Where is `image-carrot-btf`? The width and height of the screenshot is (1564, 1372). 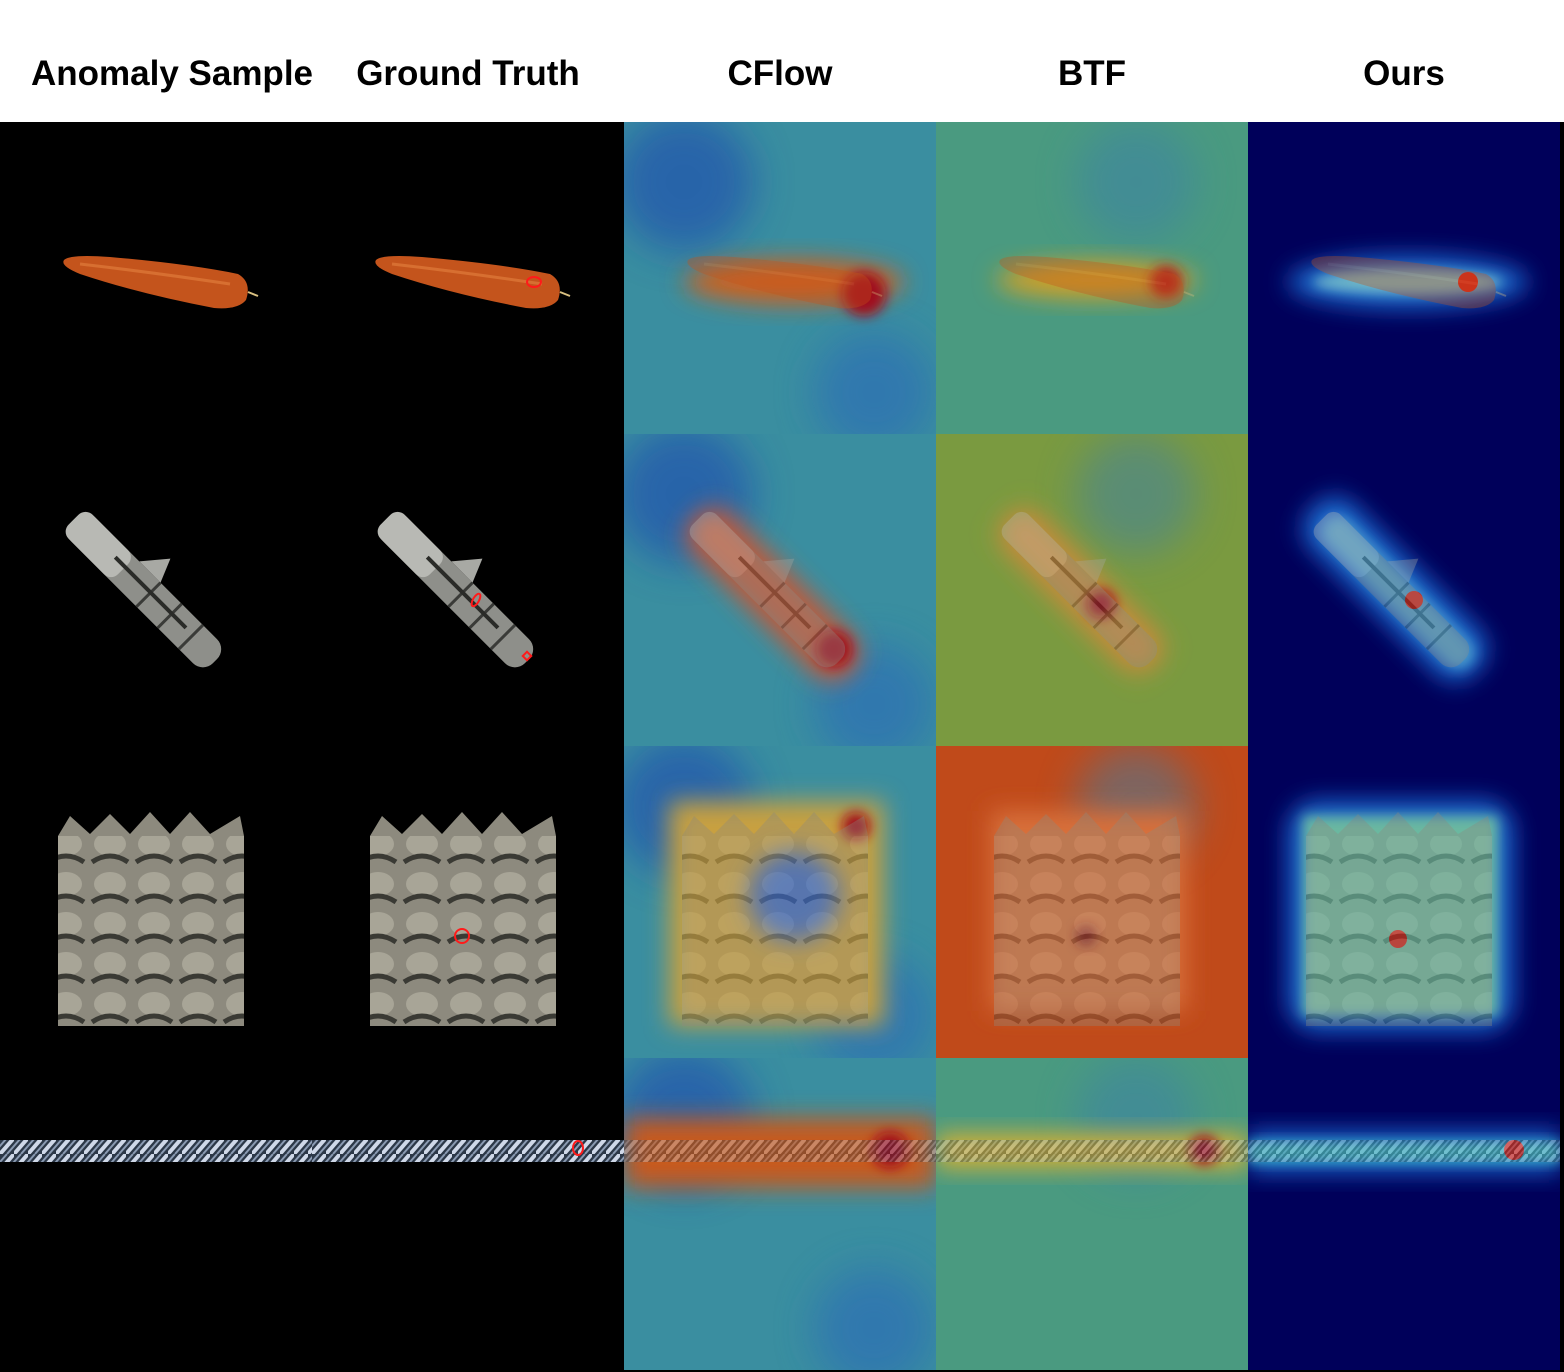 image-carrot-btf is located at coordinates (1092, 278).